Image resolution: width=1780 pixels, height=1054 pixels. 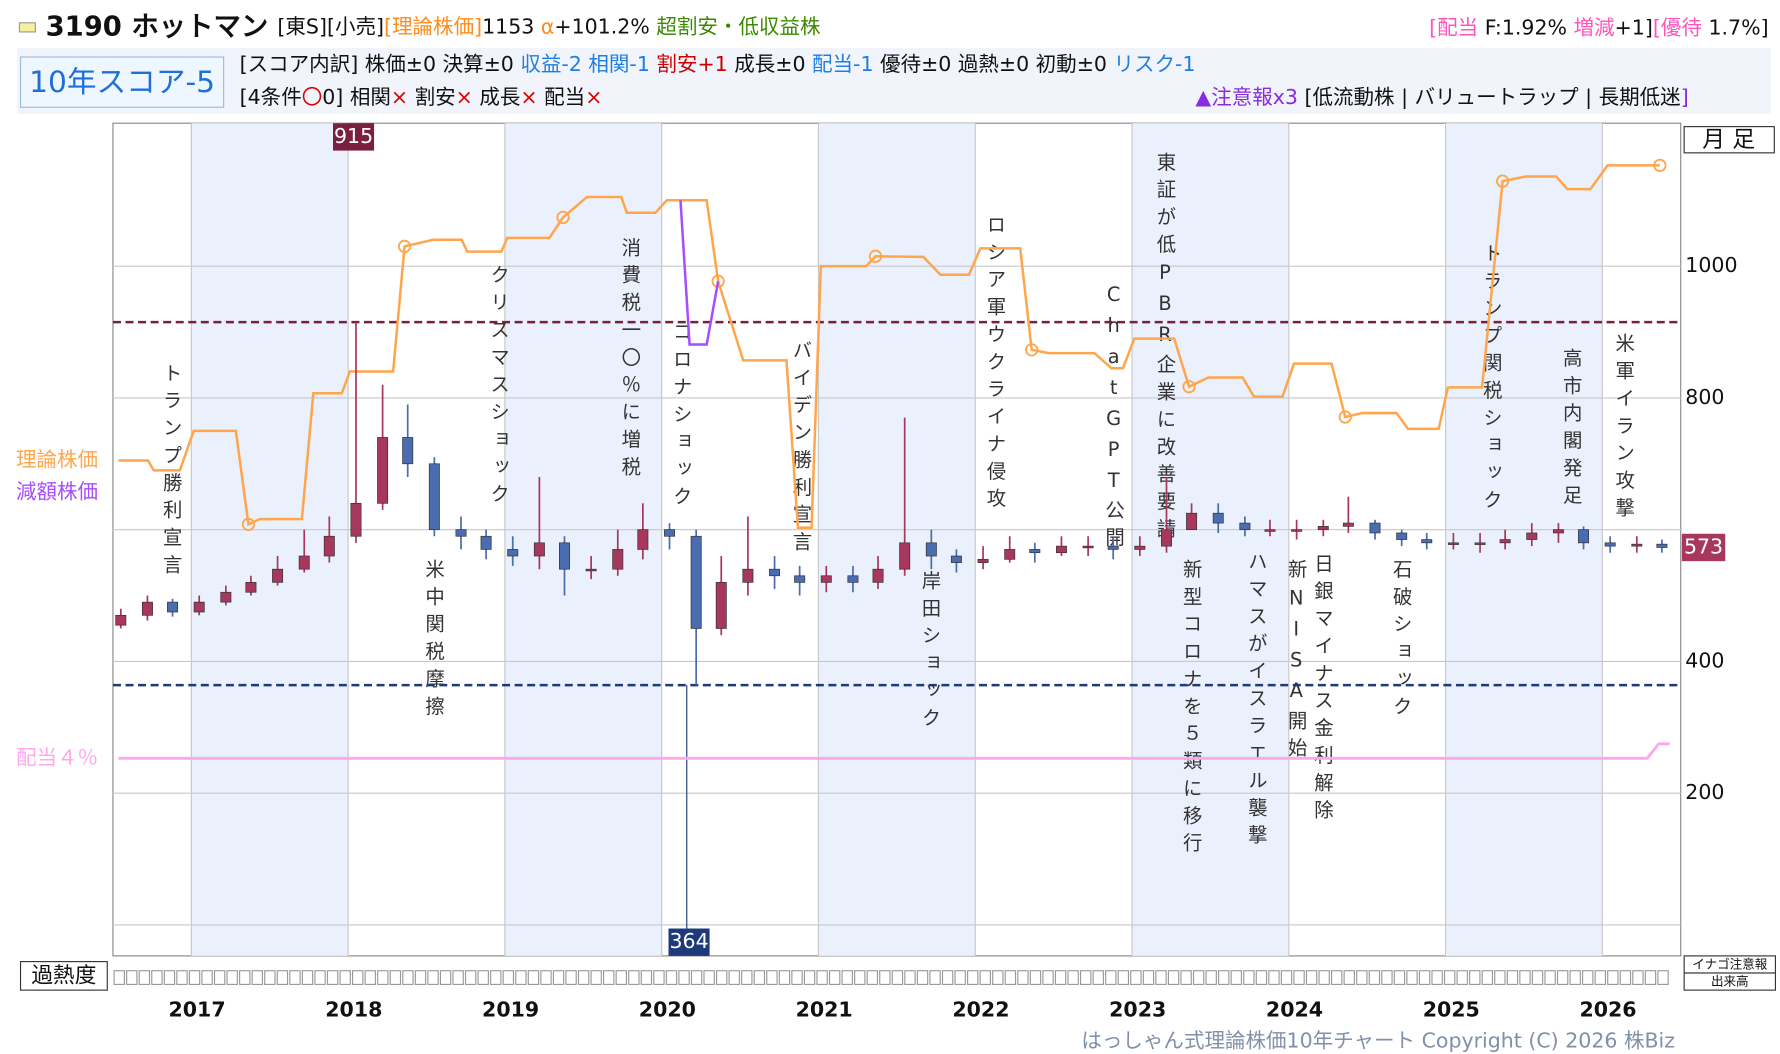 I want to click on event-annotation: 新NISA開始, so click(x=1296, y=662).